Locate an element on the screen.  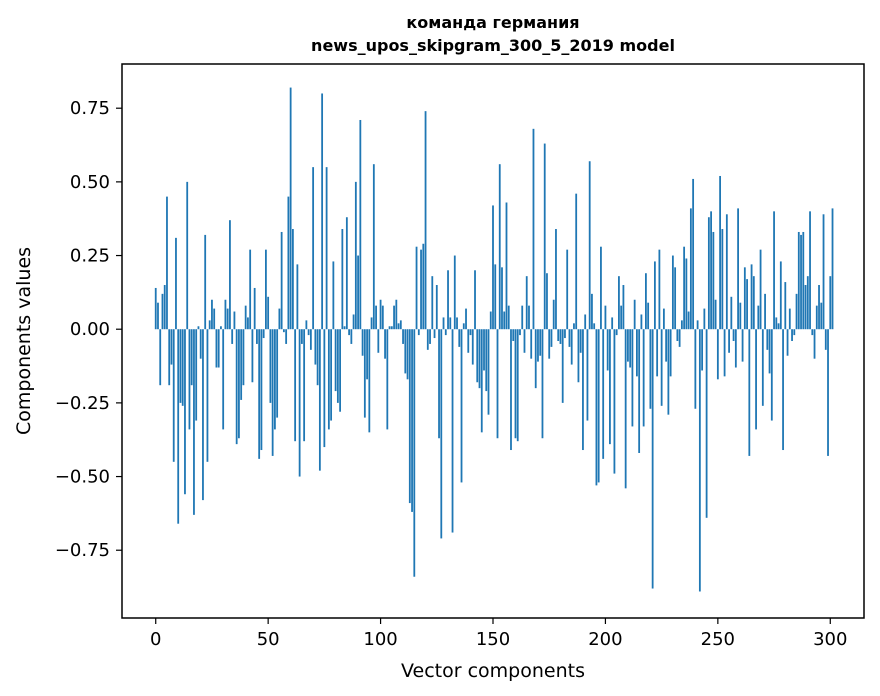
x-axis-label: Vector components is located at coordinates (493, 671).